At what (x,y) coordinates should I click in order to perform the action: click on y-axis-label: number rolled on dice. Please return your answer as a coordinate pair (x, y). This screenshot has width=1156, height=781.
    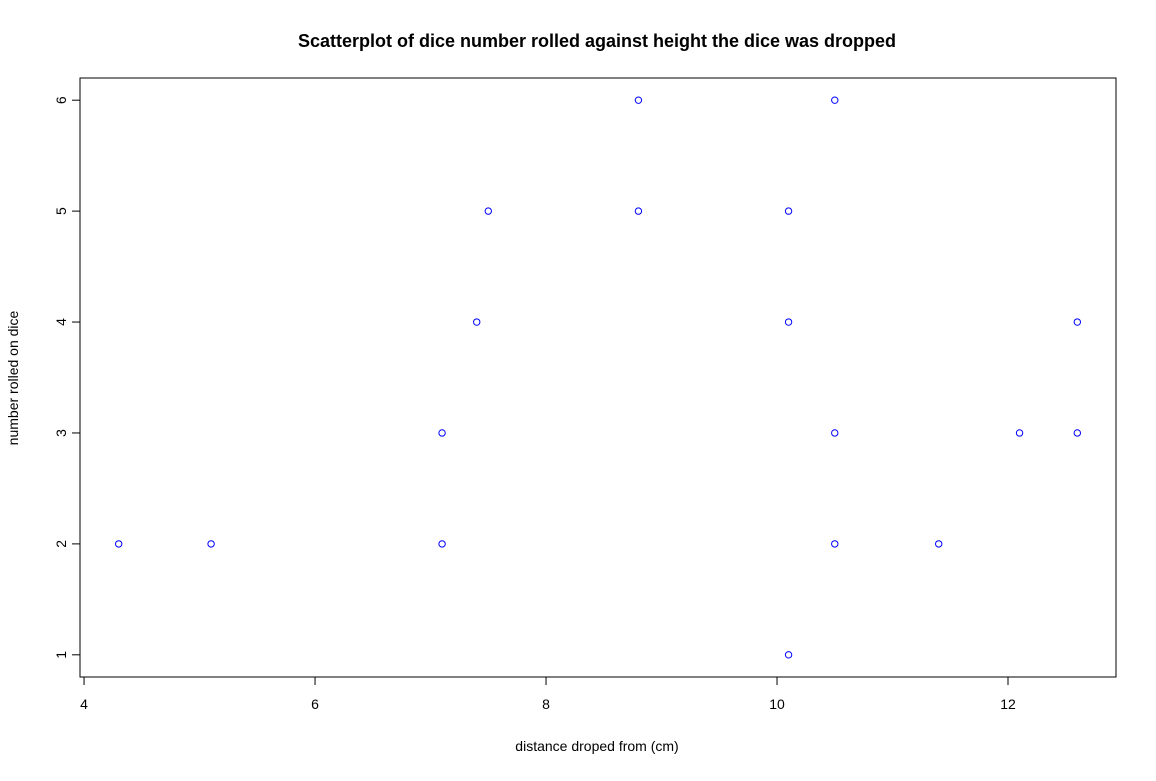
    Looking at the image, I should click on (13, 377).